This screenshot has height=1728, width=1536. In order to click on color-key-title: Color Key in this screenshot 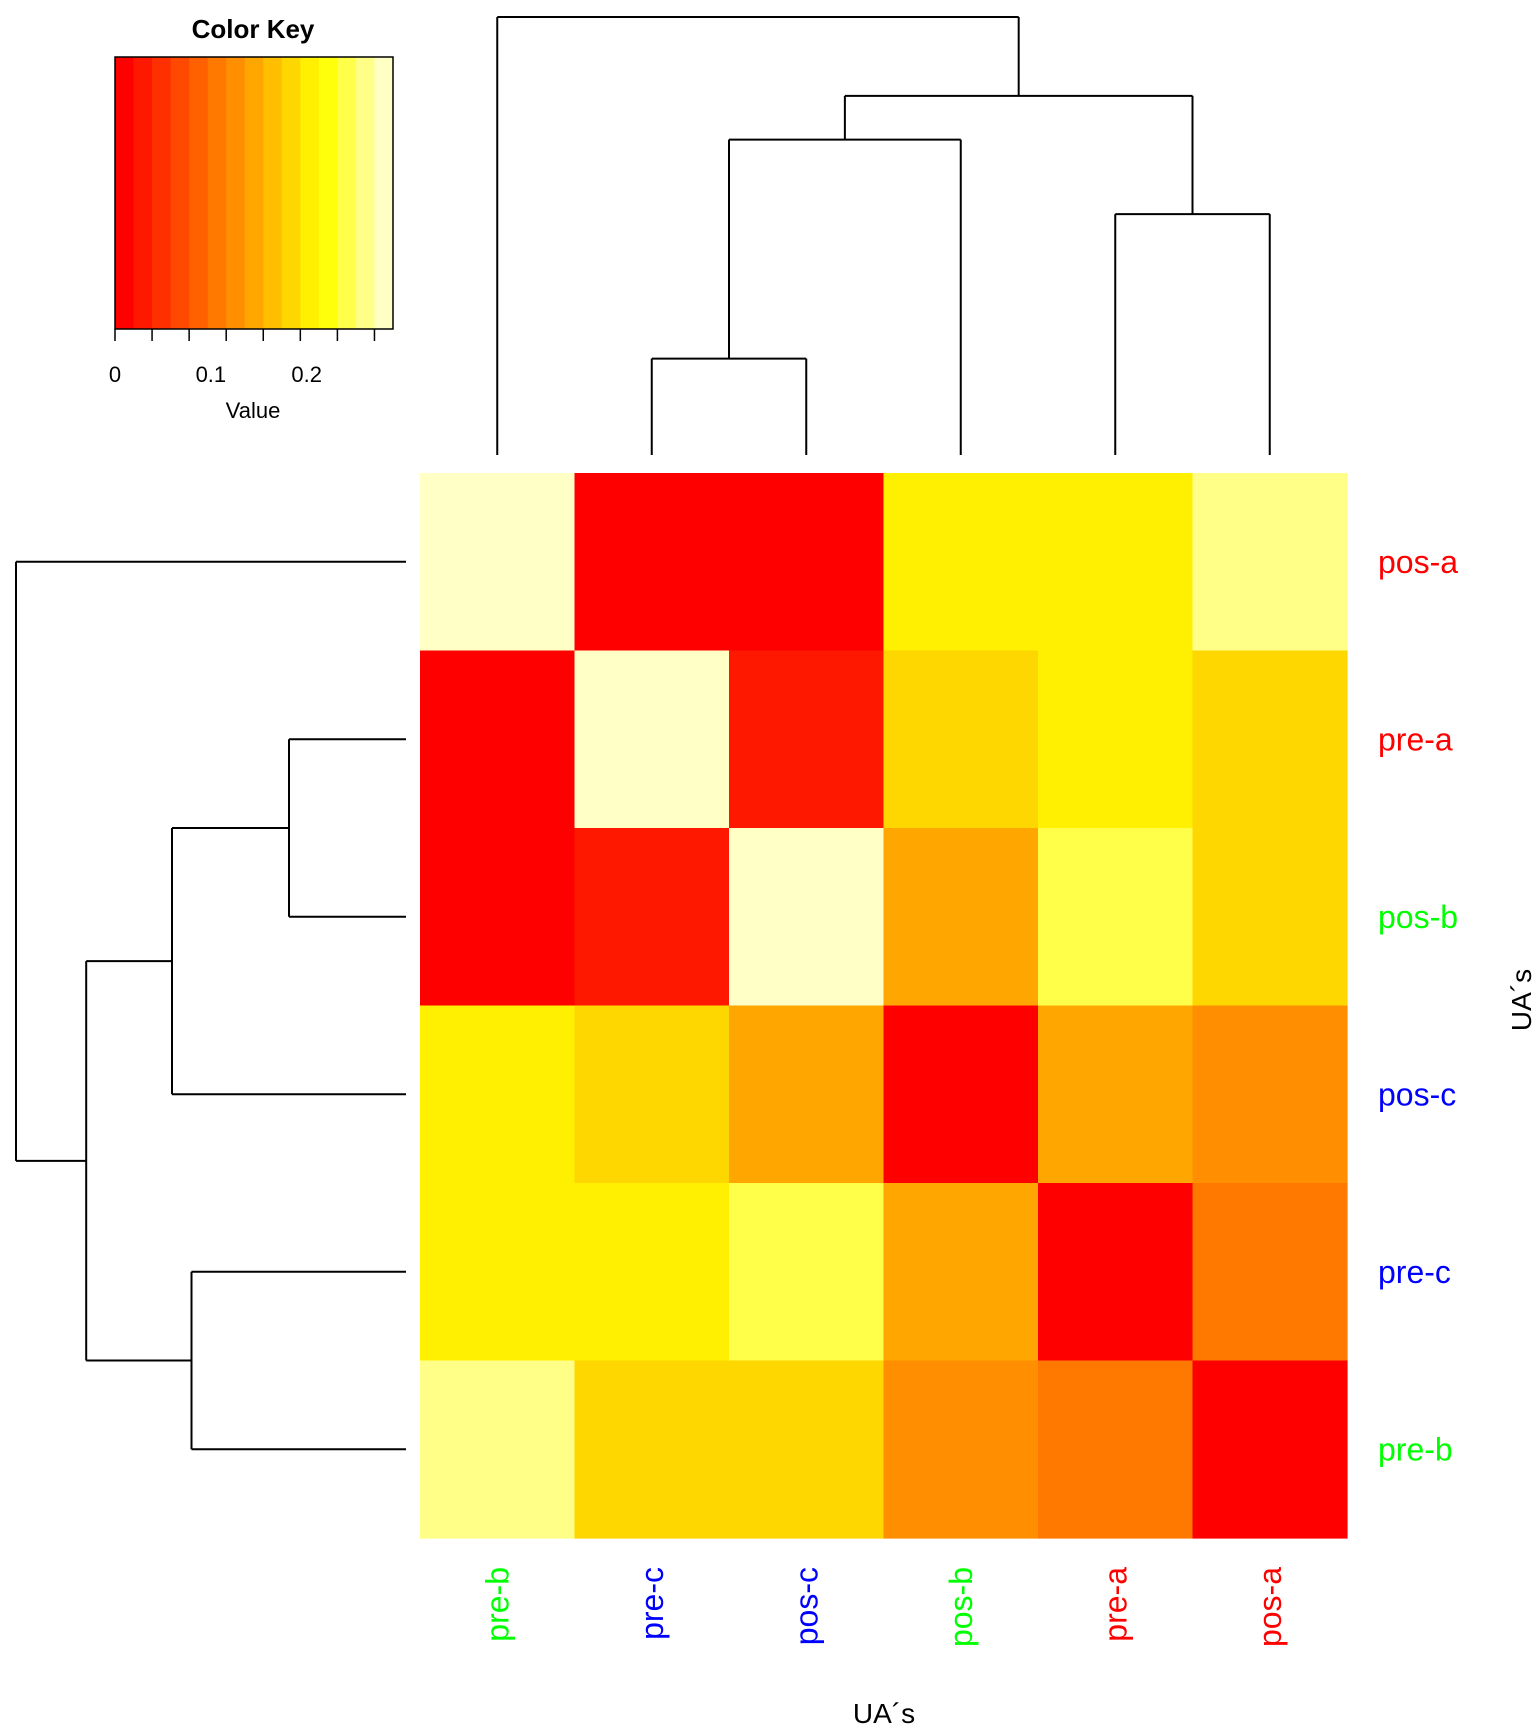, I will do `click(253, 29)`.